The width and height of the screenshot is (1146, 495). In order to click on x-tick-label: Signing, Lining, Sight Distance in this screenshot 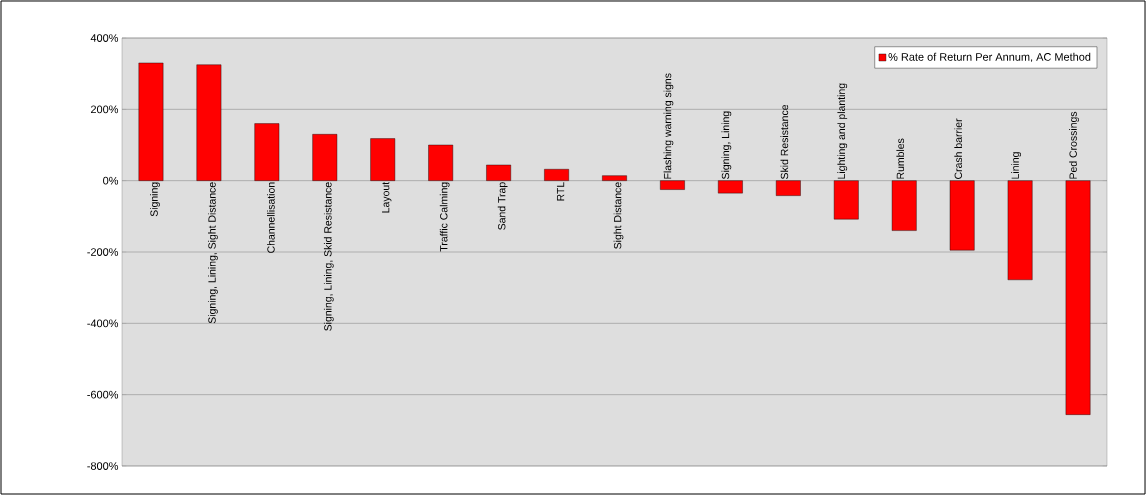, I will do `click(213, 253)`.